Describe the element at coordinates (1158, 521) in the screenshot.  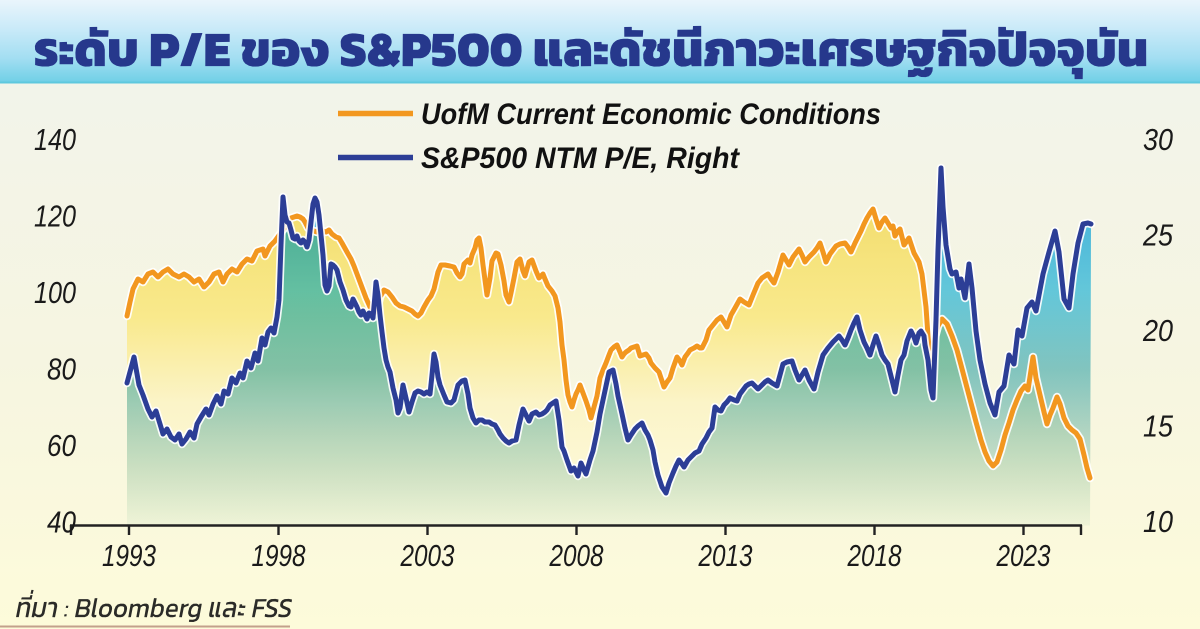
I see `svg-text: 10` at that location.